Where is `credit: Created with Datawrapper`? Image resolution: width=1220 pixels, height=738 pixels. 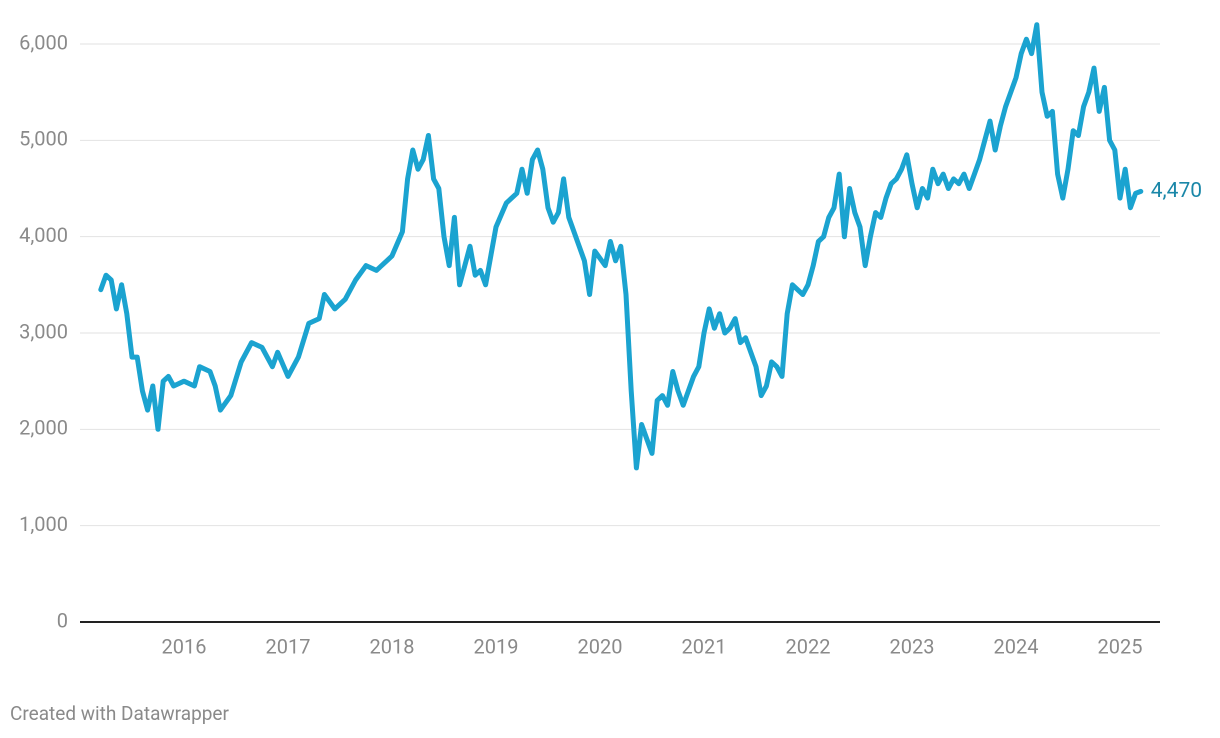 credit: Created with Datawrapper is located at coordinates (119, 713).